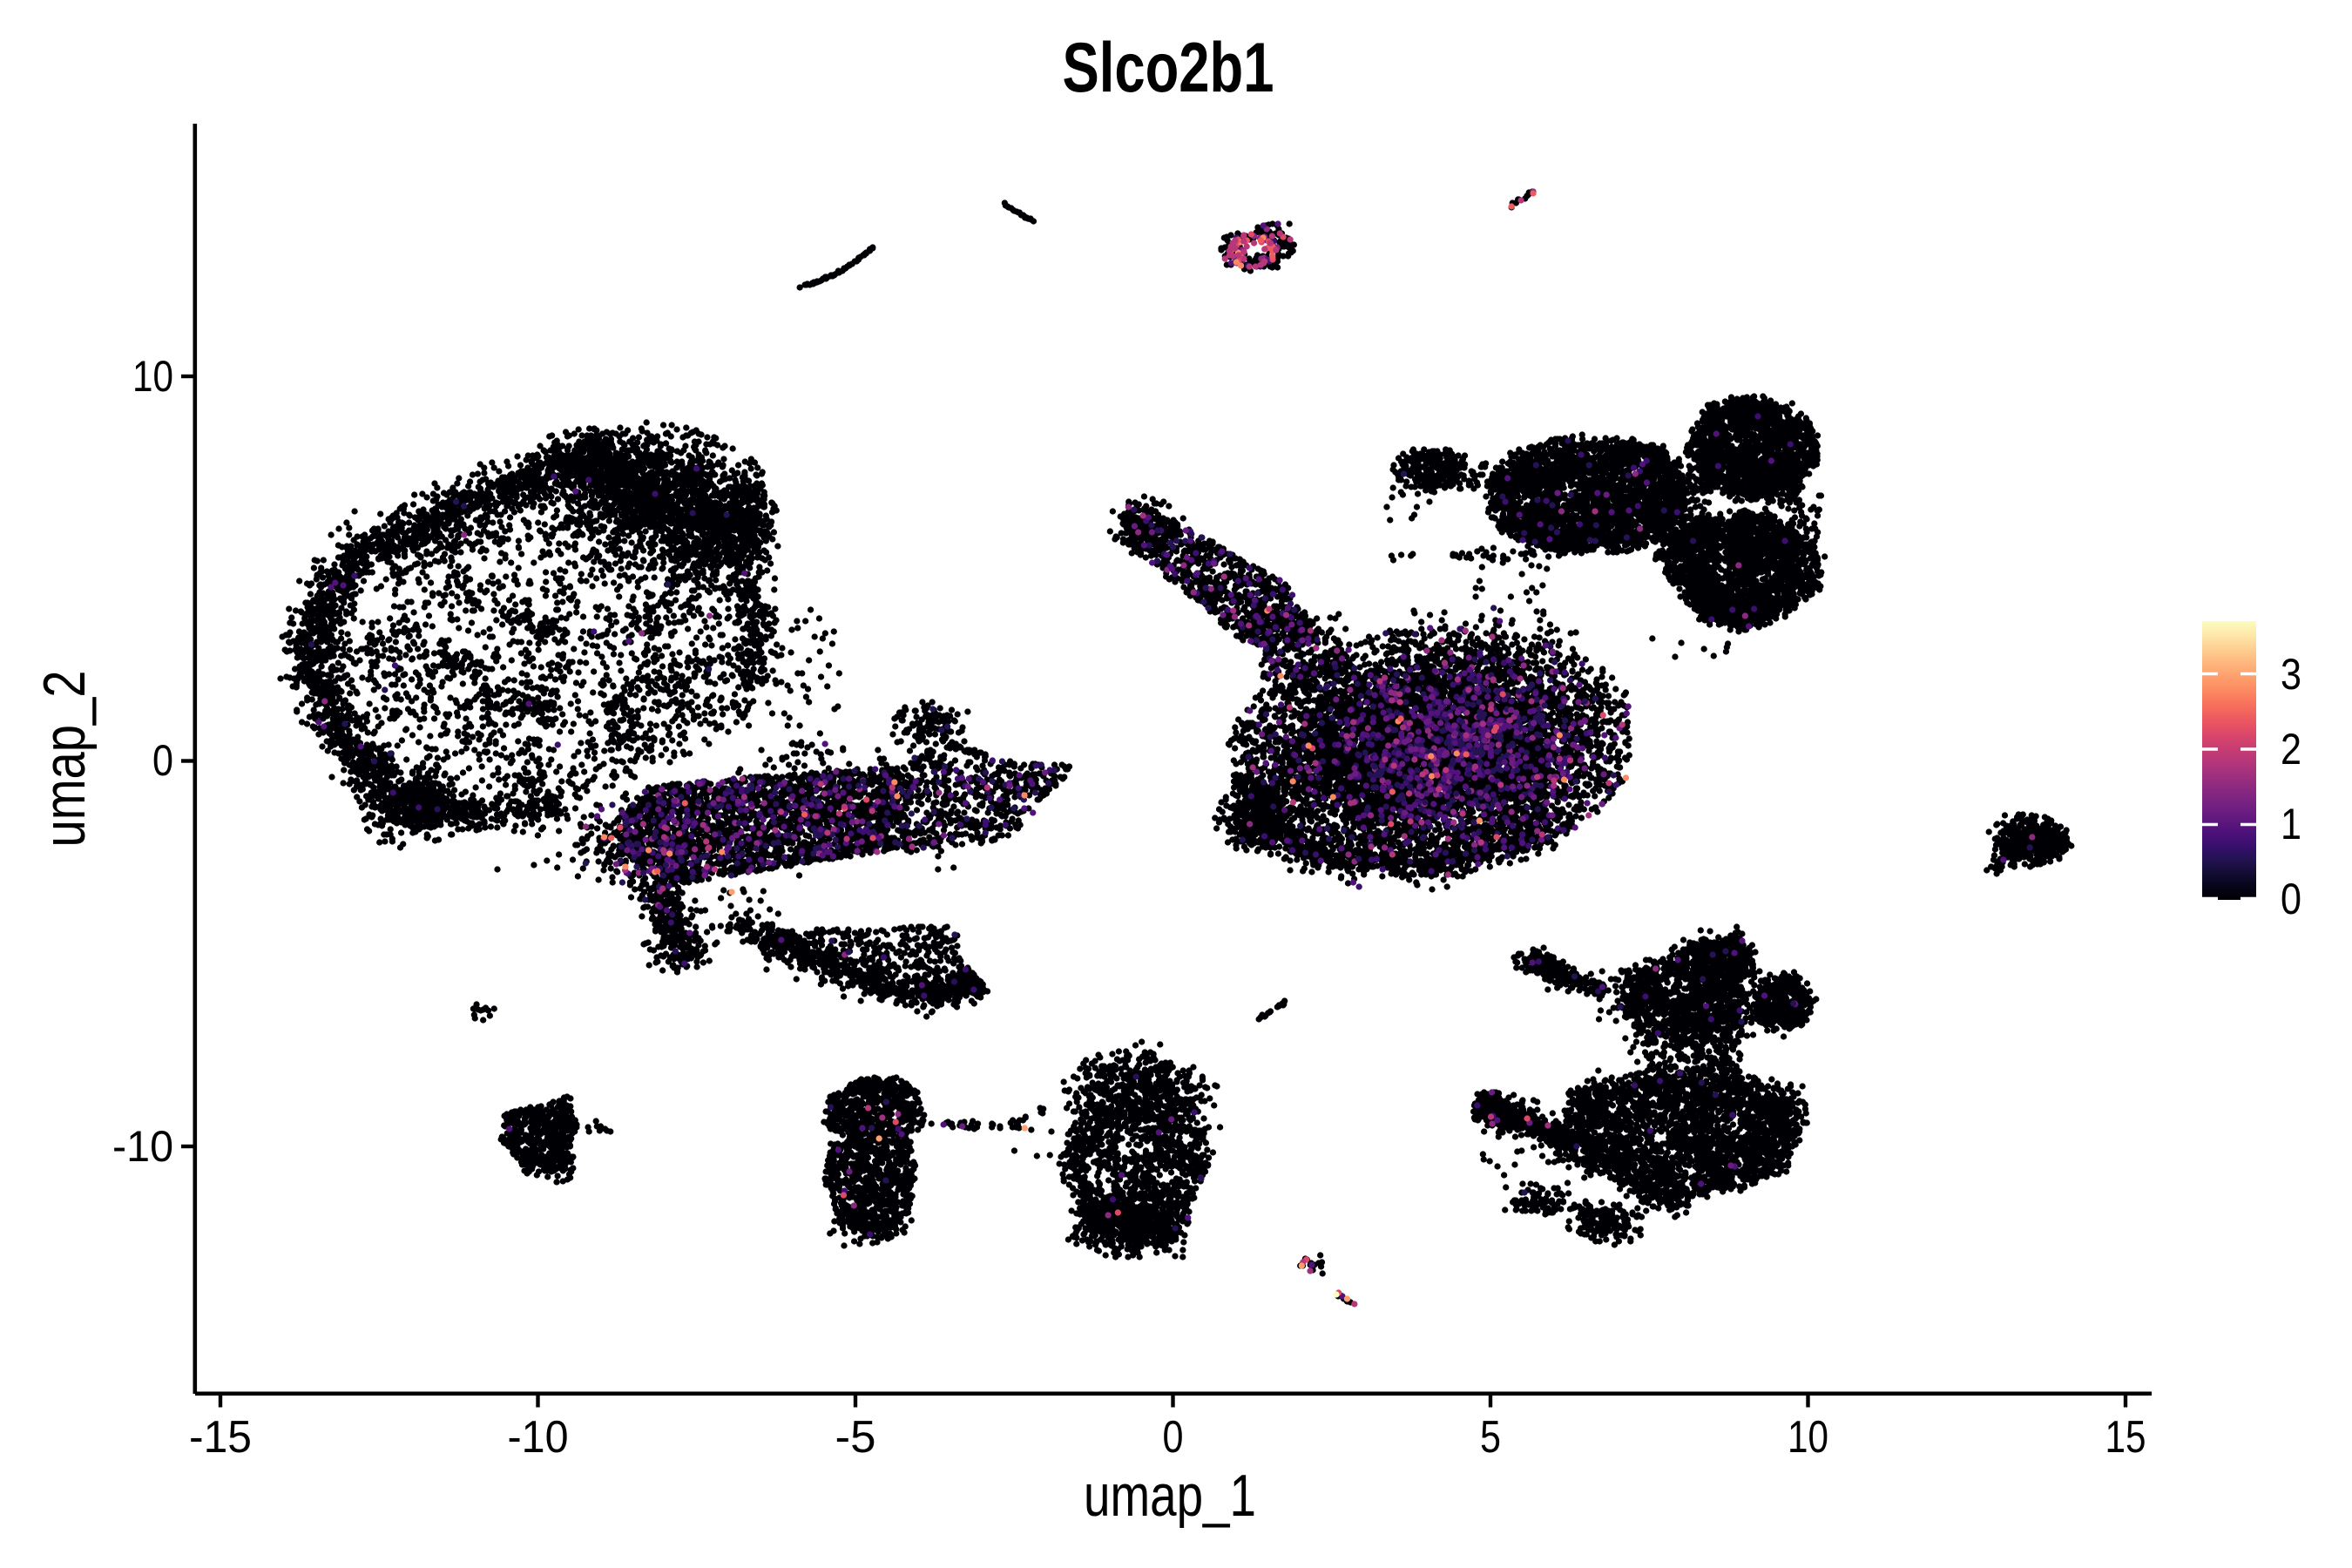  I want to click on svg-text: 15, so click(2125, 1438).